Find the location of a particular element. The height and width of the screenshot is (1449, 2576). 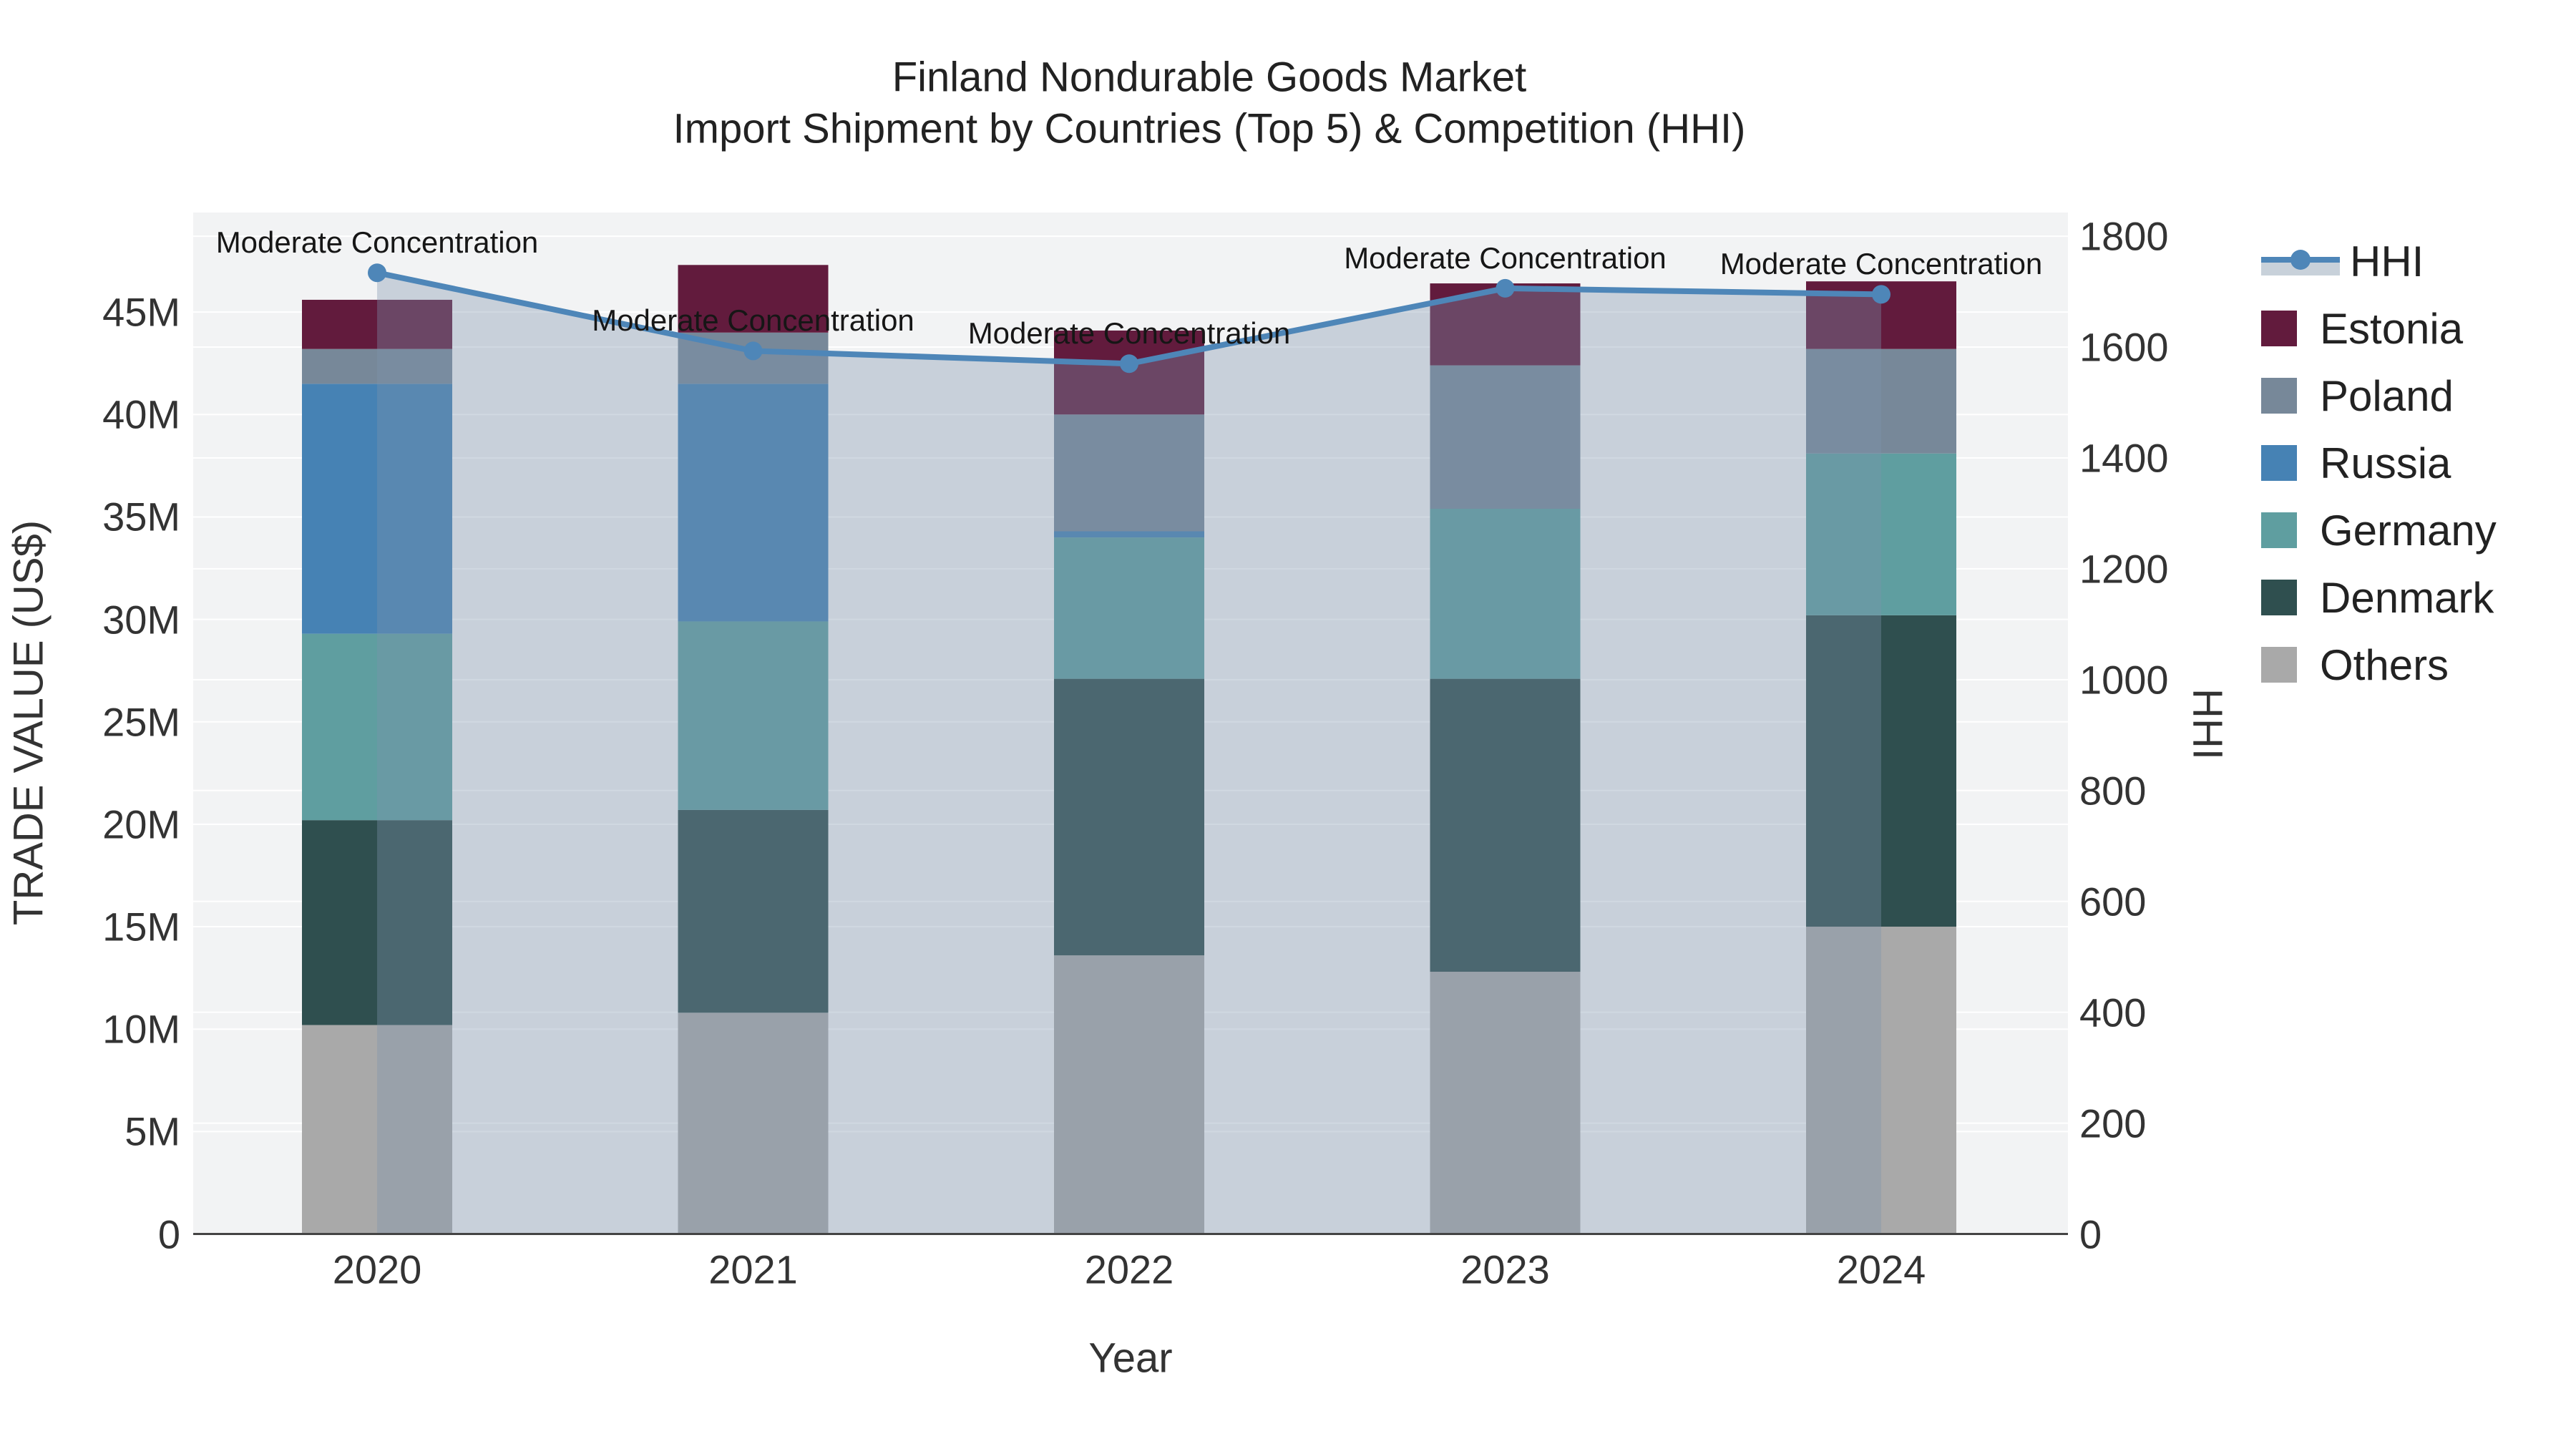

legend-item-estonia: Estonia is located at coordinates (2362, 328).